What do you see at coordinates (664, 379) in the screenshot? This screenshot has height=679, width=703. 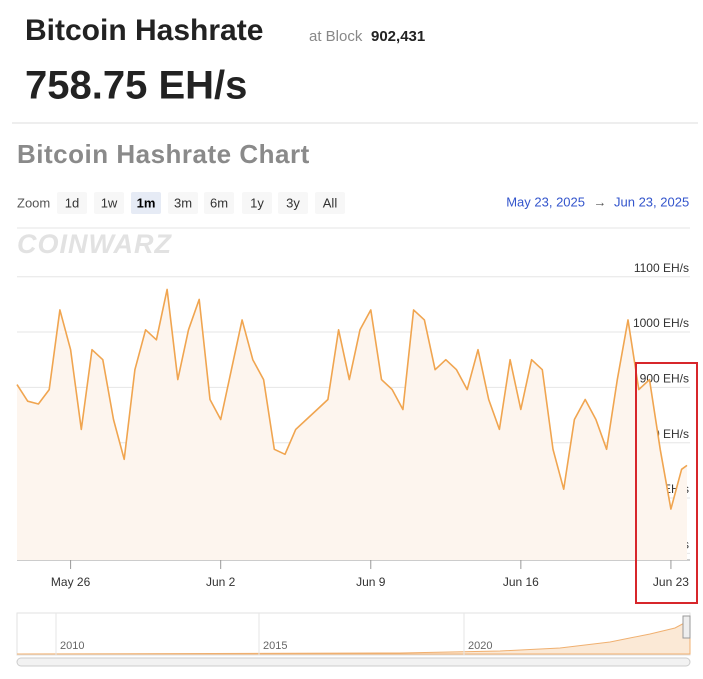 I see `y-tick-label: 900 EH/s` at bounding box center [664, 379].